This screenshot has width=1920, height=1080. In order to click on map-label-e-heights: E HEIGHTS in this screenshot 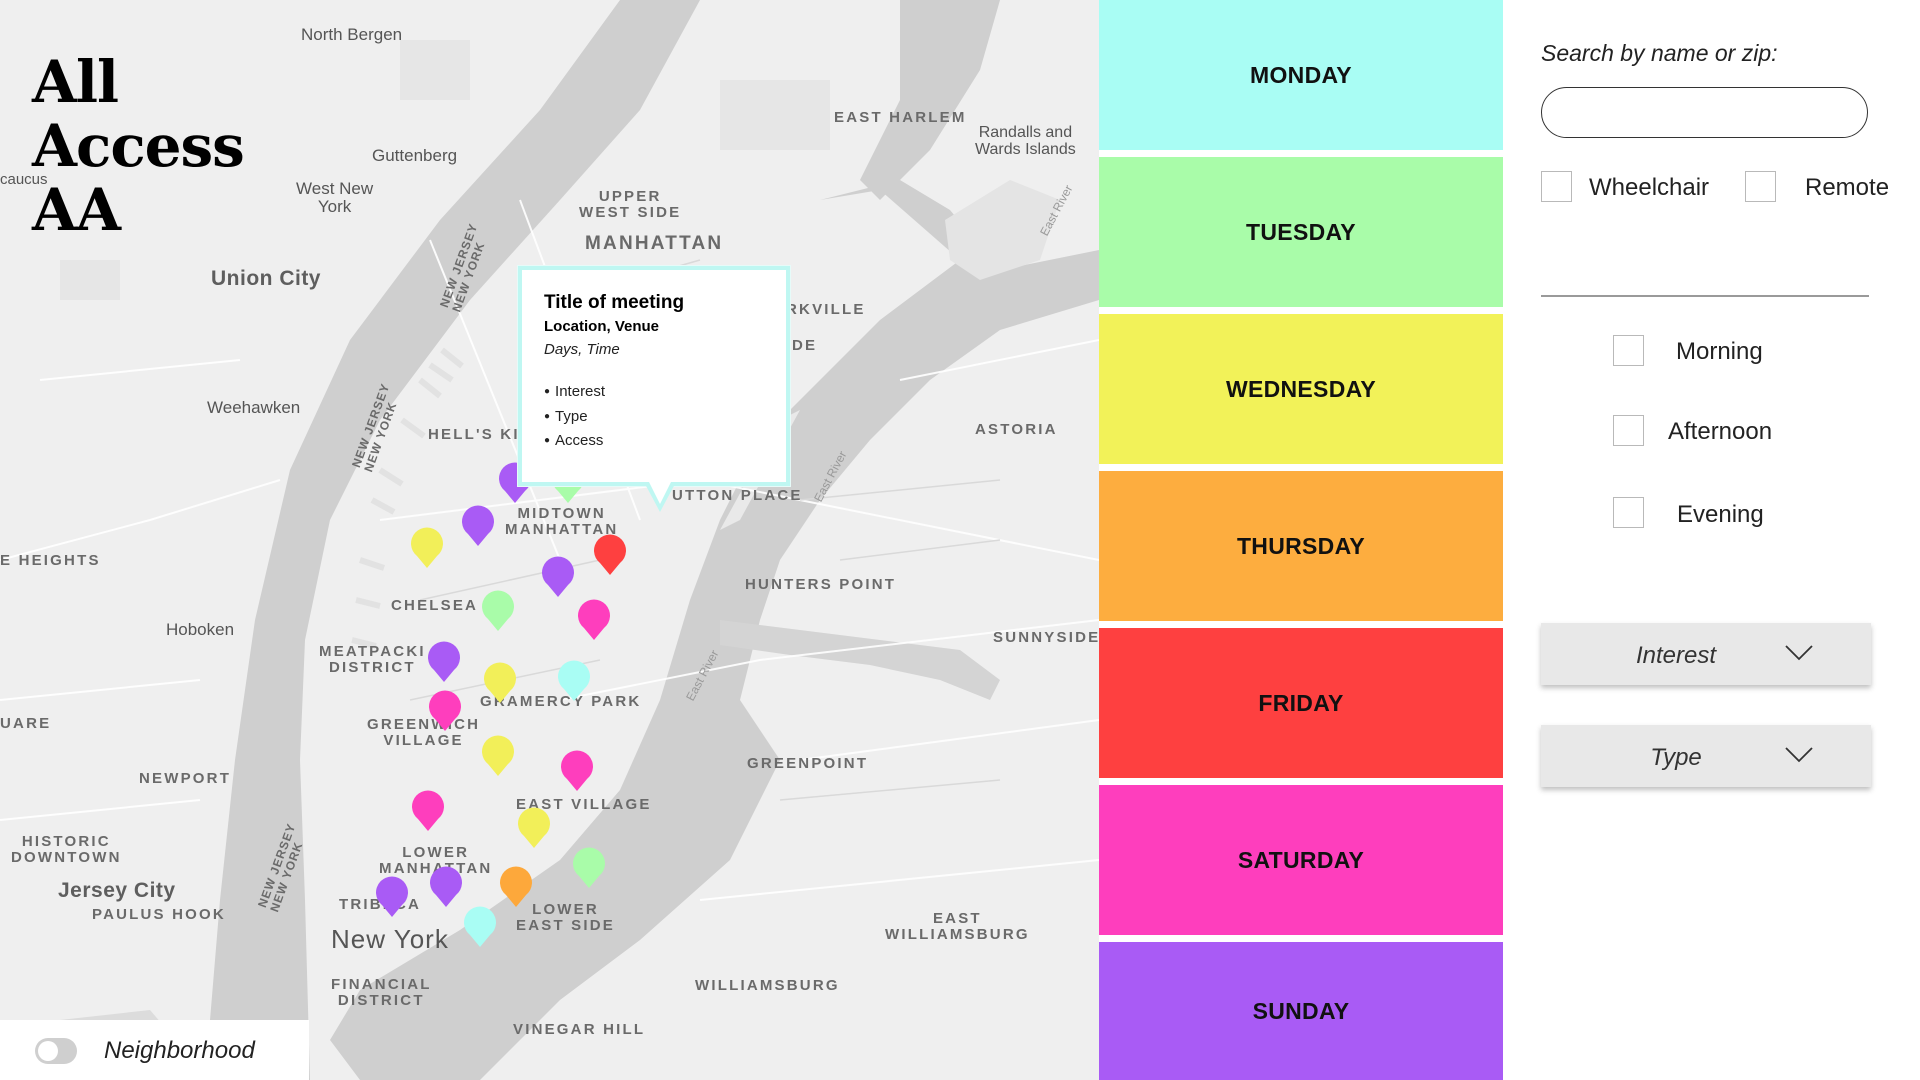, I will do `click(50, 560)`.